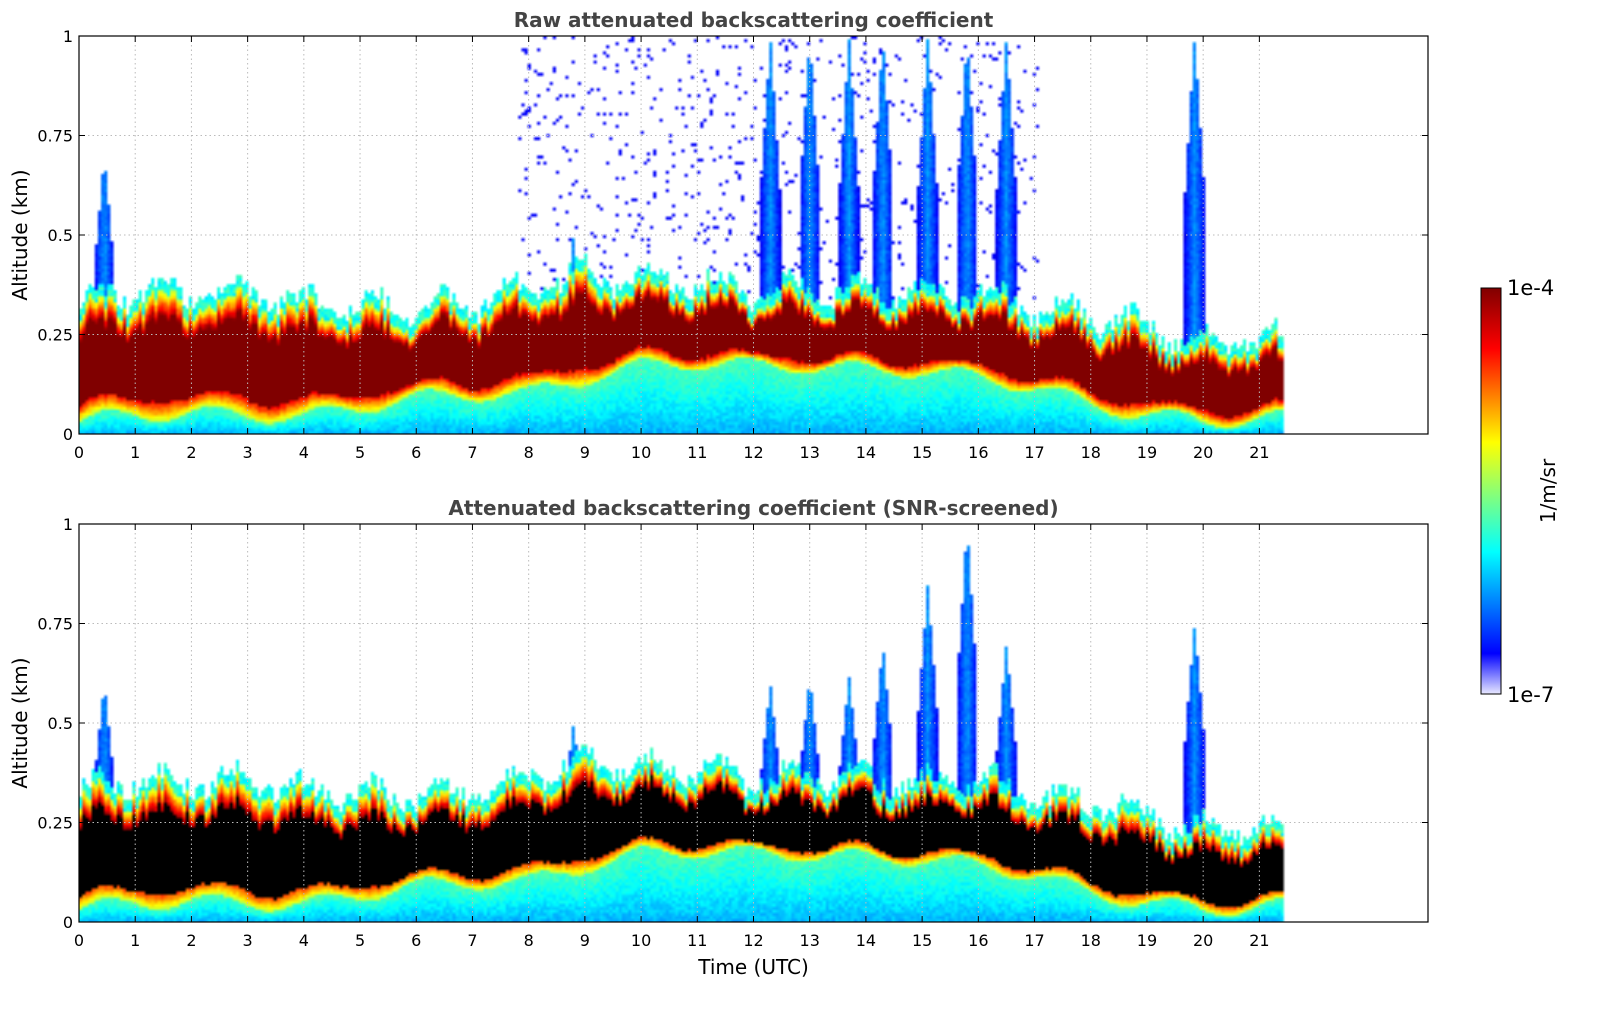  I want to click on colorbar: 1e-4 1e-7 1/m/sr, so click(1520, 491).